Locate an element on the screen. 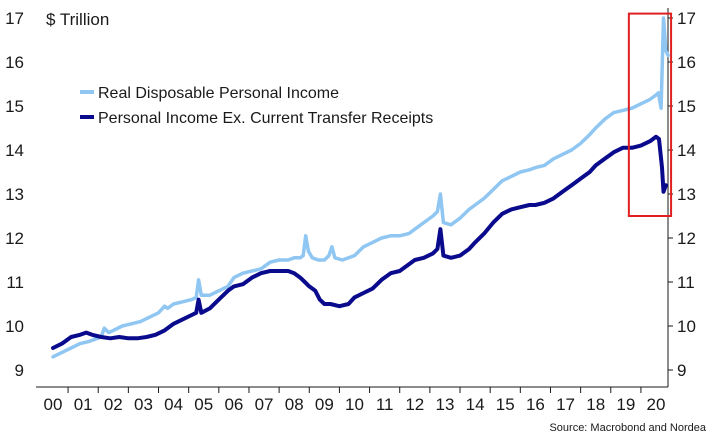 The image size is (719, 444). source-note: Source: Macrobond and Nordea is located at coordinates (627, 428).